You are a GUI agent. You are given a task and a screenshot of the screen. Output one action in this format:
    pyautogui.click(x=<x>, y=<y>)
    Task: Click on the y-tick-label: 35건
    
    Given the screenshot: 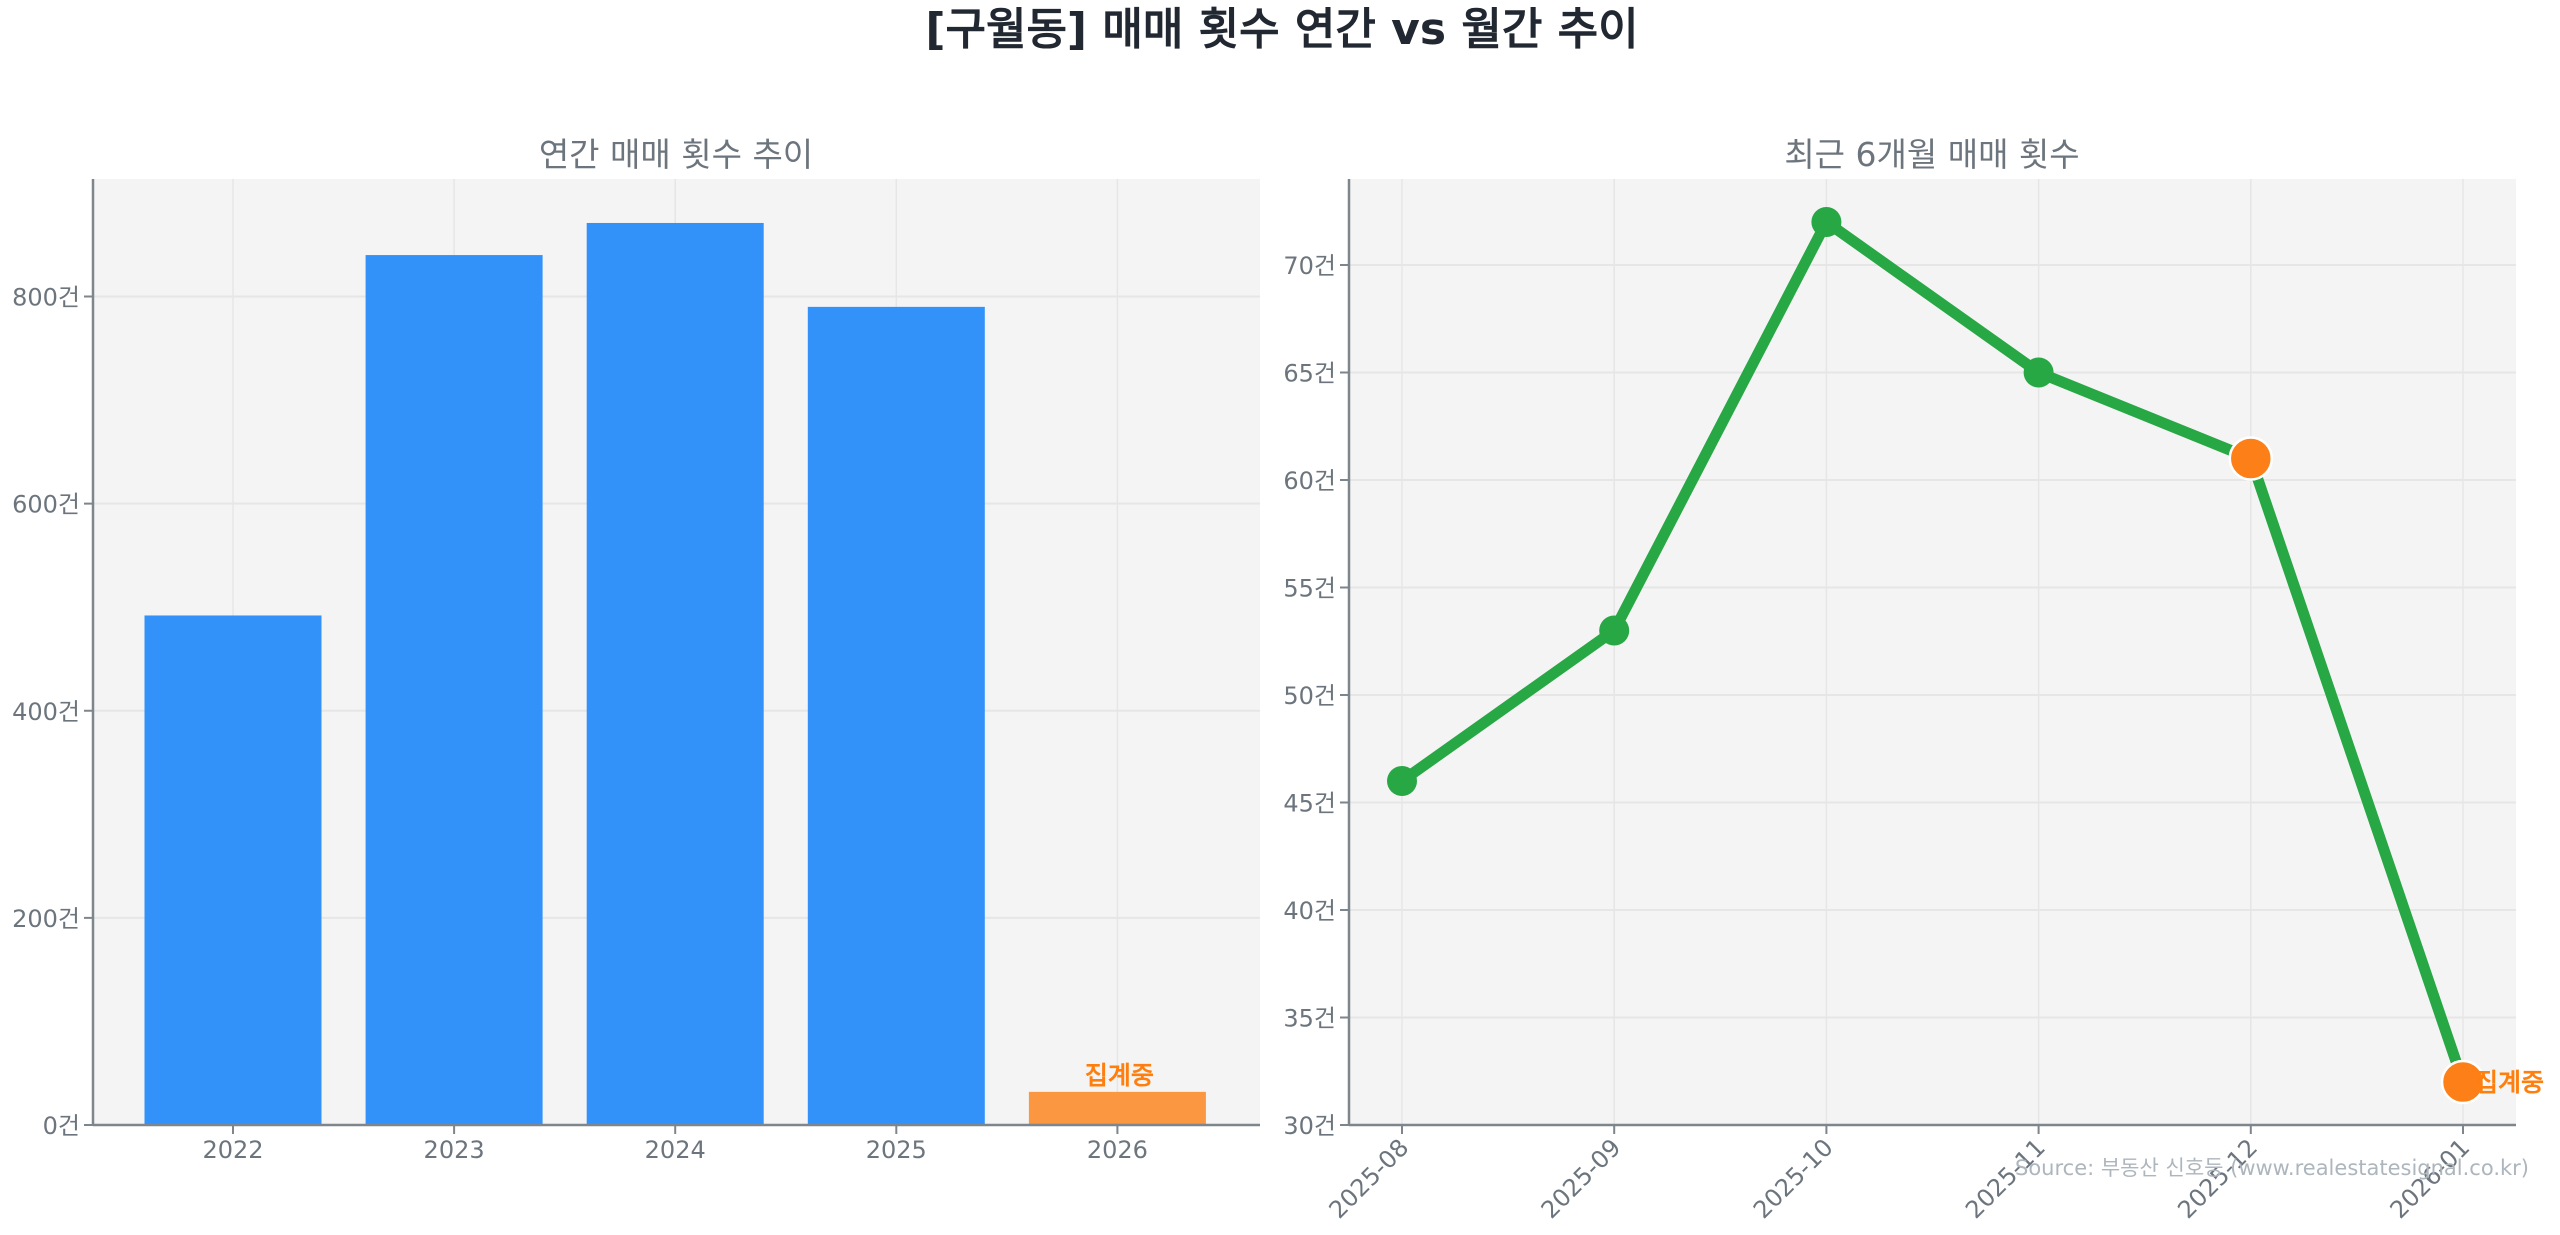 What is the action you would take?
    pyautogui.click(x=1309, y=1019)
    